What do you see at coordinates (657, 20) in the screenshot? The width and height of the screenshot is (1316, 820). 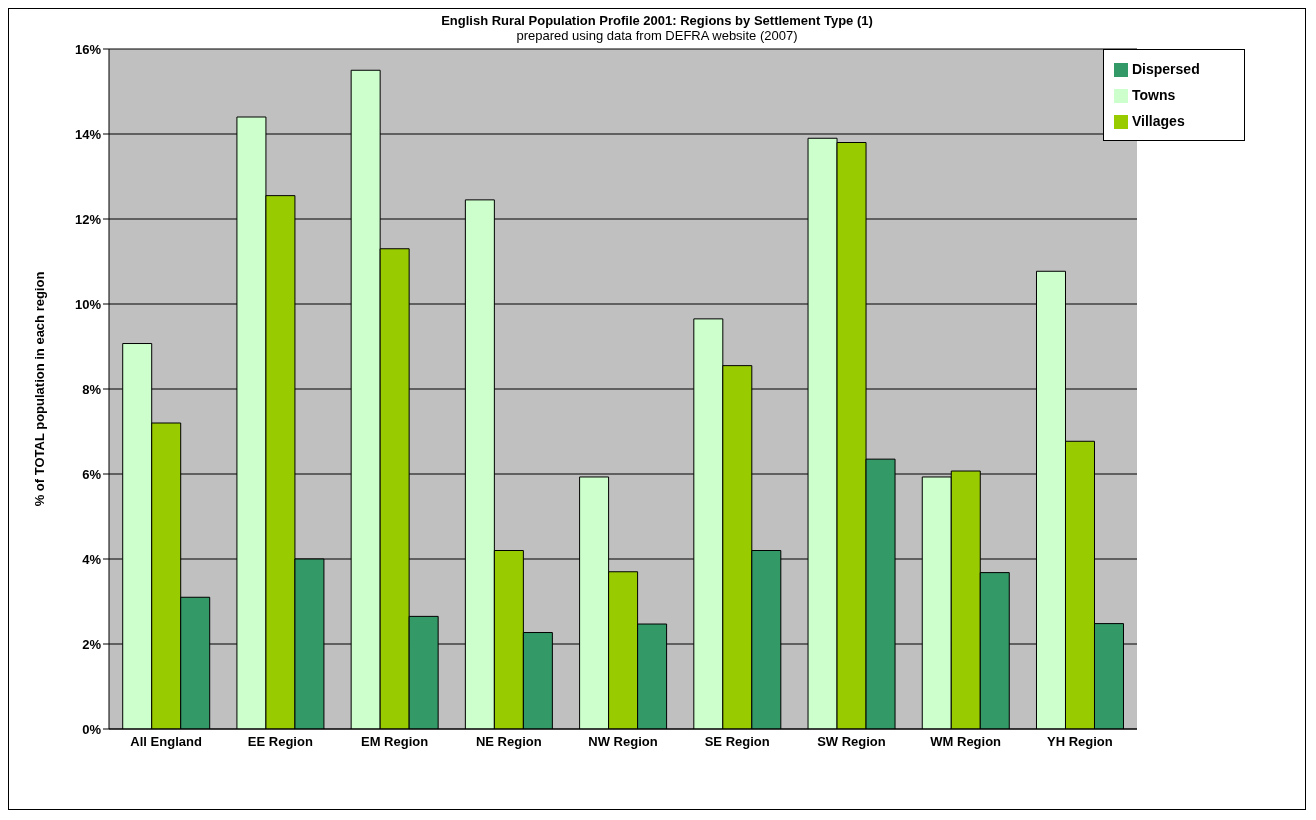 I see `chart-title: English Rural Population Profile 2001: Regions by Settlement Type (1)` at bounding box center [657, 20].